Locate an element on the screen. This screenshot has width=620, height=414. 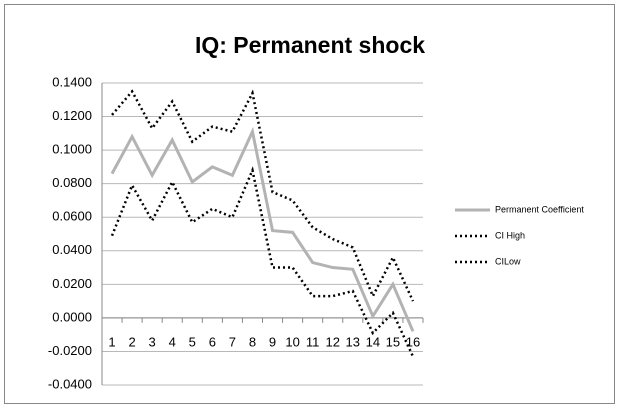
x-tick-label: 7 is located at coordinates (232, 341).